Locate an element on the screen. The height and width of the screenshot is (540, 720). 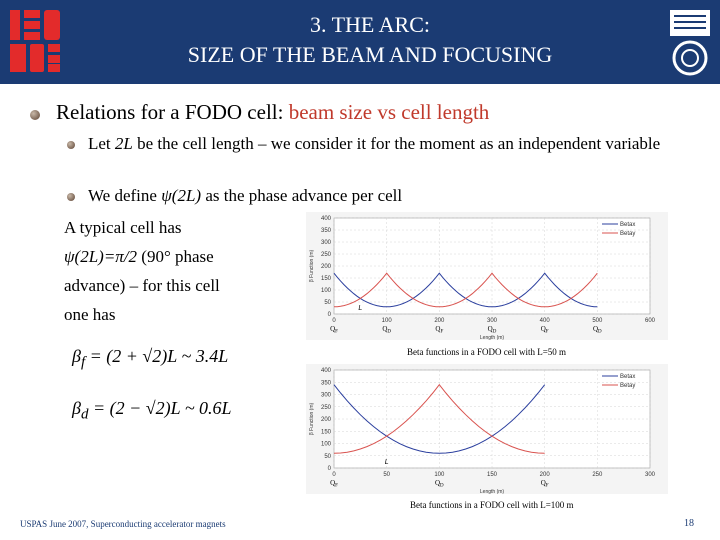
title-line-2: SIZE OF THE BEAM AND FOCUSING is located at coordinates (370, 54).